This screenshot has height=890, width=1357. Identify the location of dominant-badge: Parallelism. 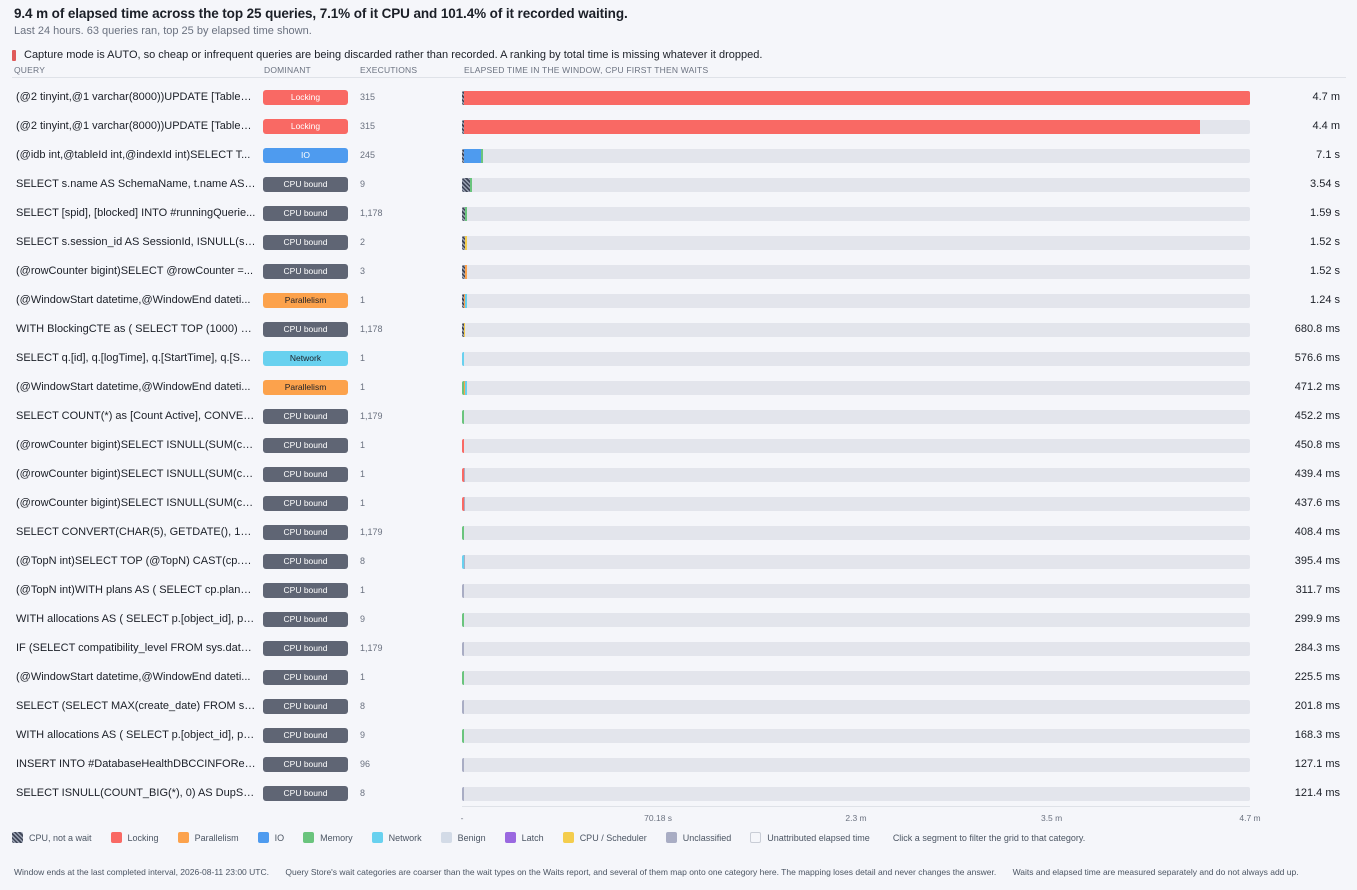
(305, 387).